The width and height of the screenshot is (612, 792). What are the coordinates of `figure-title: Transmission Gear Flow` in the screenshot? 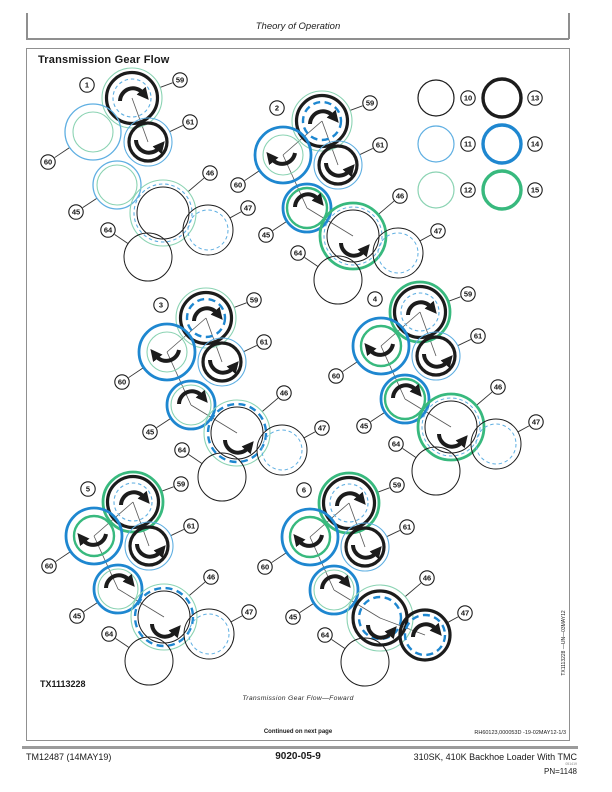 It's located at (104, 60).